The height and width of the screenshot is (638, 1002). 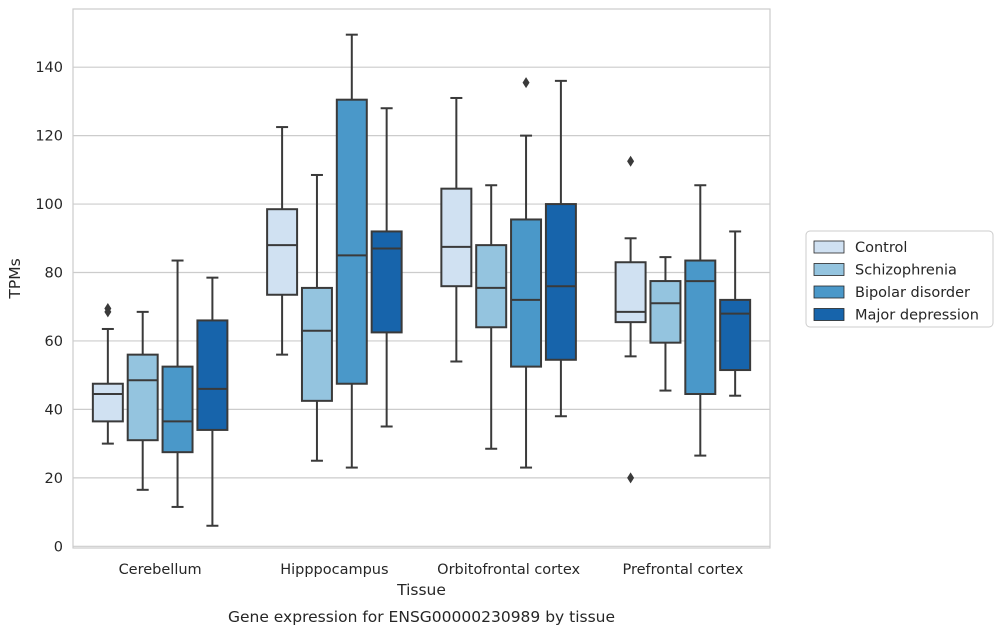 I want to click on x-axis-label: Tissue, so click(x=421, y=590).